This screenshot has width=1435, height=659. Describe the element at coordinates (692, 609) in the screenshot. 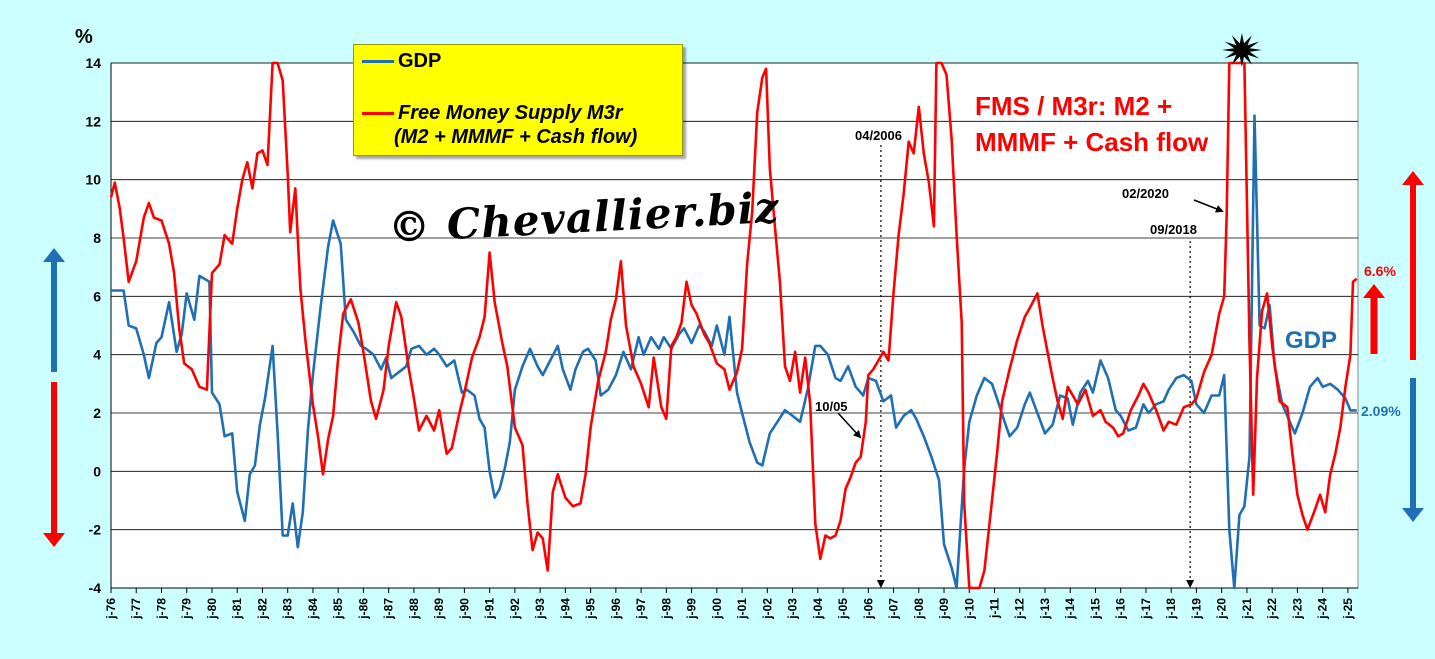

I see `x-tick-label: j-99` at that location.